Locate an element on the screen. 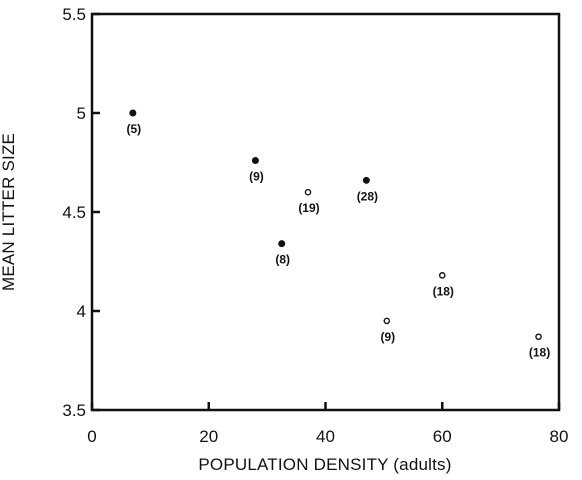 Image resolution: width=582 pixels, height=480 pixels. y-axis: 3.5 4 4.5 5 5.5 is located at coordinates (81, 212).